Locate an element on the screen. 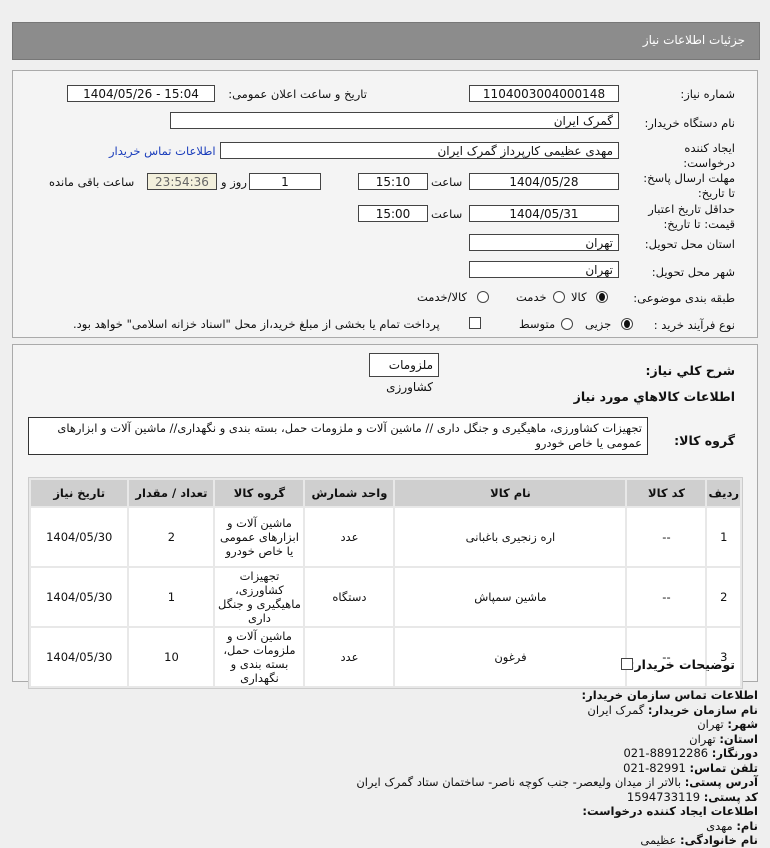  col-name: نام کالا is located at coordinates (510, 493).